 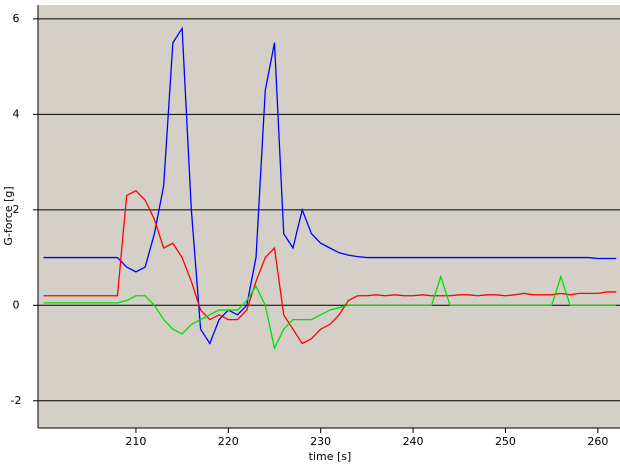 What do you see at coordinates (330, 456) in the screenshot?
I see `x-axis-label: time [s]` at bounding box center [330, 456].